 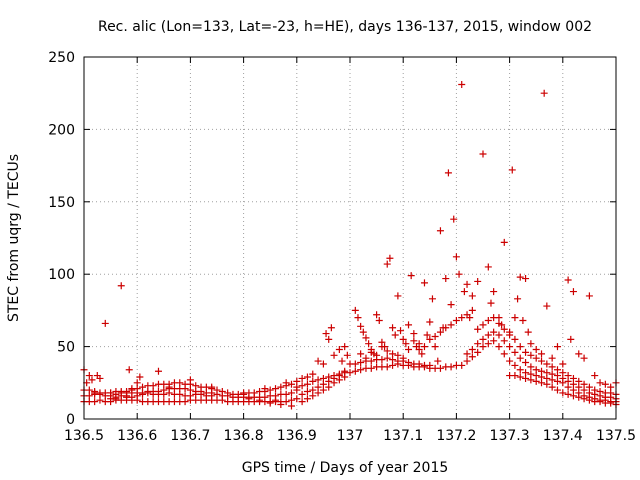 What do you see at coordinates (244, 436) in the screenshot?
I see `x-tick-label: 136.8` at bounding box center [244, 436].